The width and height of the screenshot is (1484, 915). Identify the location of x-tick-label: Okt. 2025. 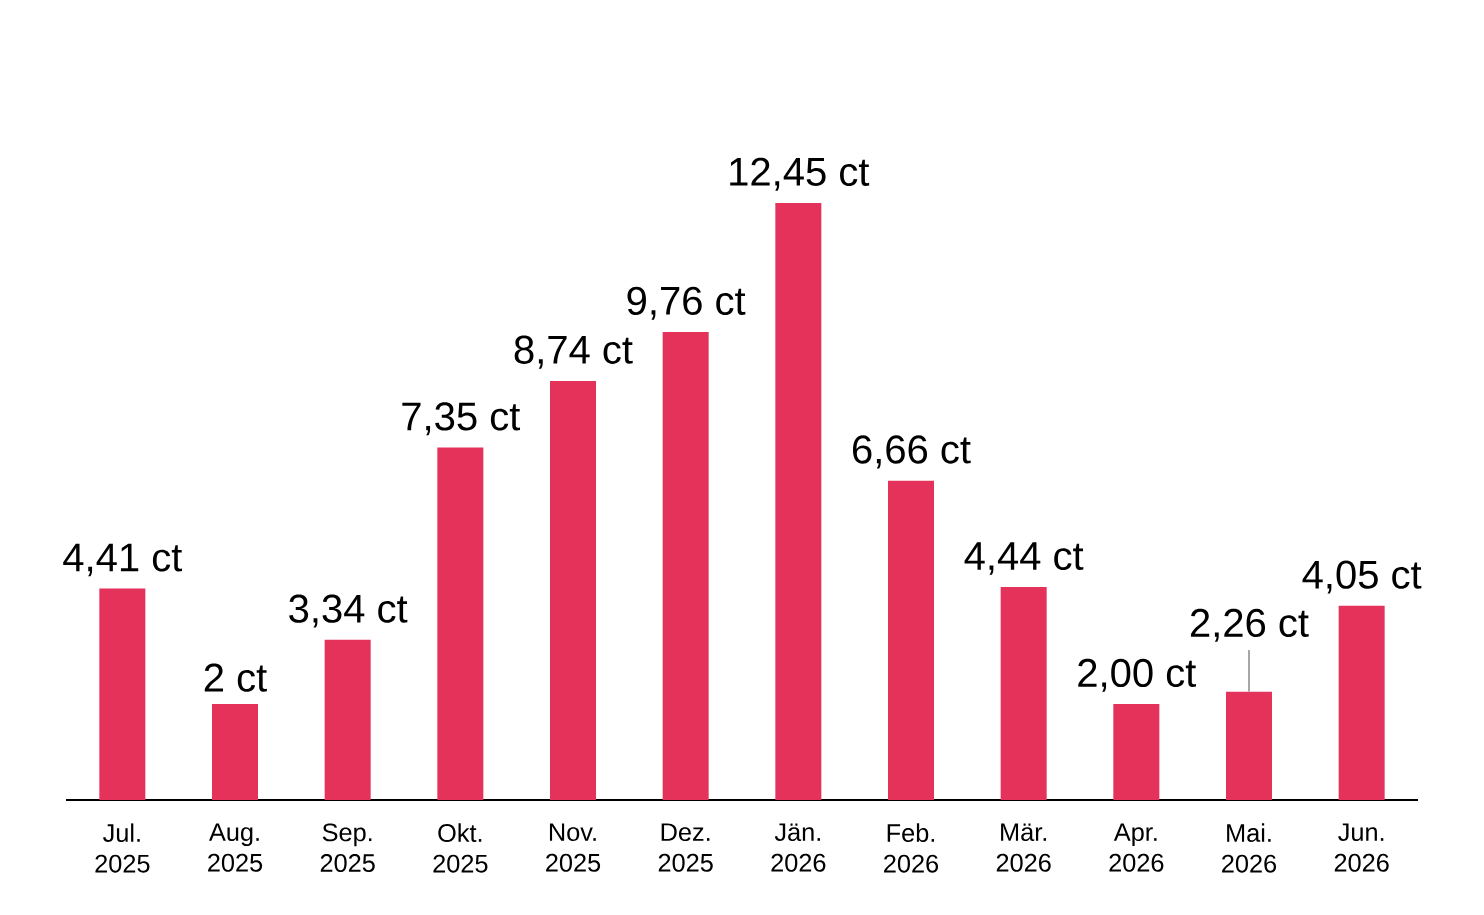
(460, 848).